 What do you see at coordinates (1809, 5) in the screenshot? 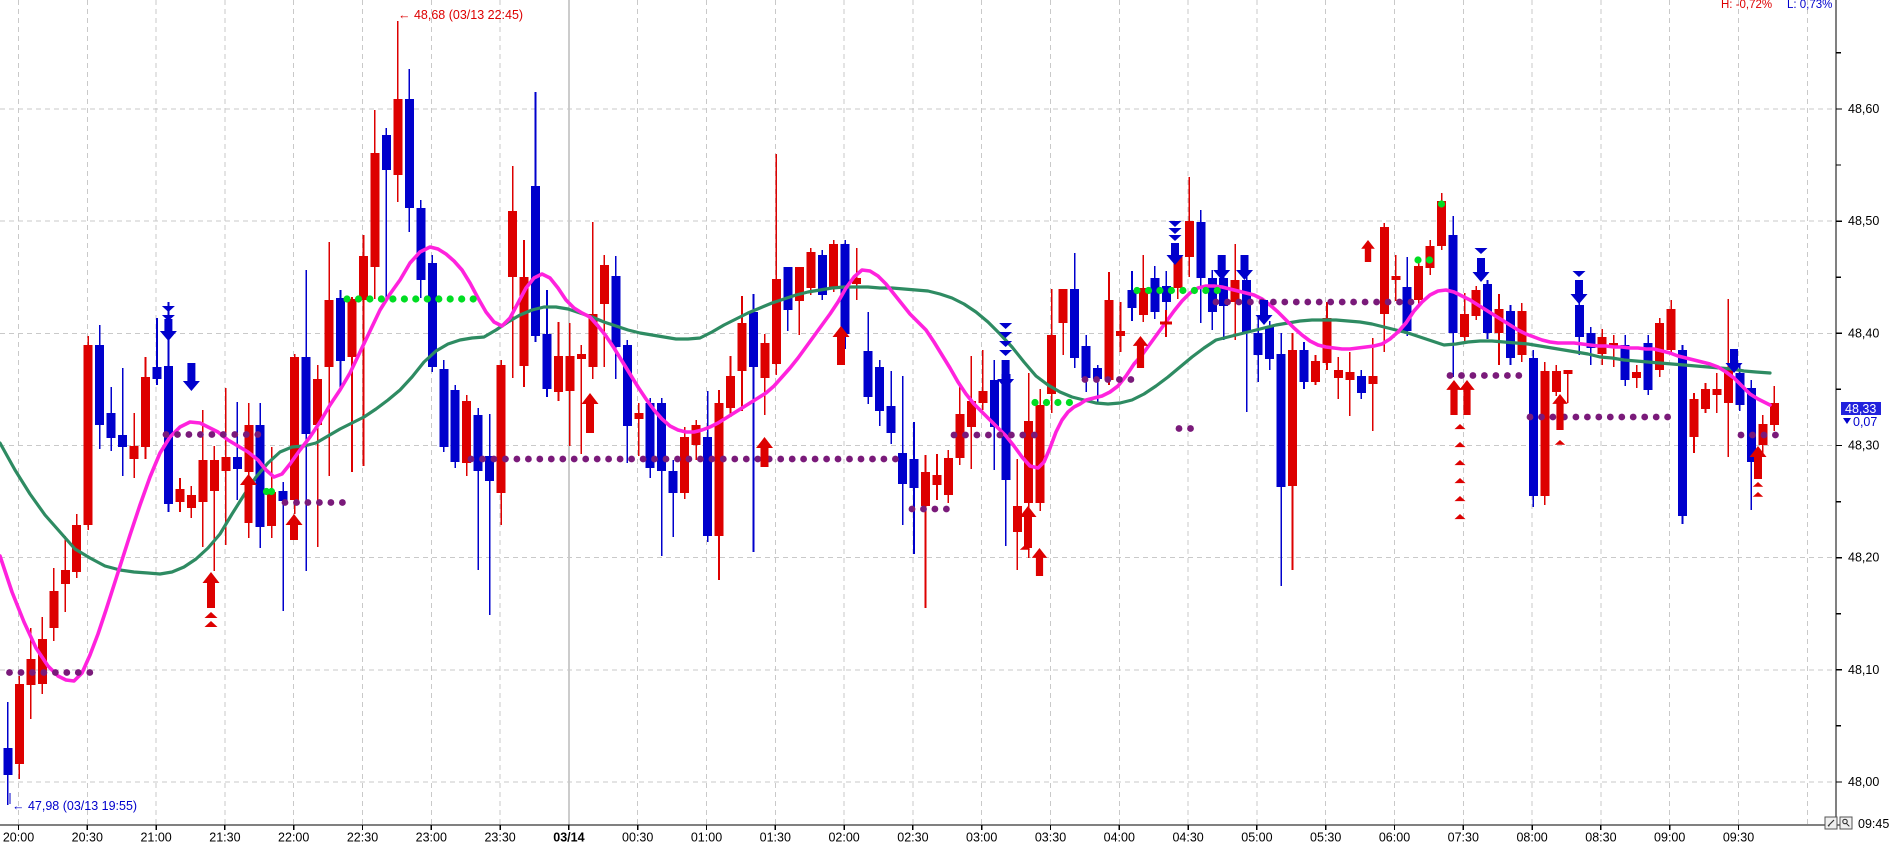
I see `svg-text: L: 0,73%` at bounding box center [1809, 5].